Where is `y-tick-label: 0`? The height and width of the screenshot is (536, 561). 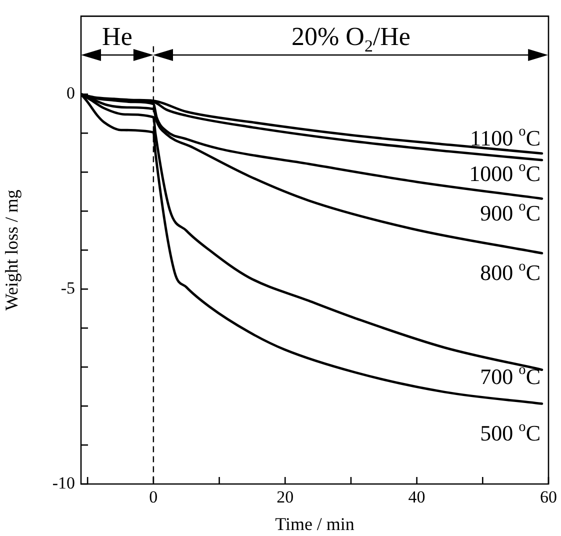 y-tick-label: 0 is located at coordinates (70, 93).